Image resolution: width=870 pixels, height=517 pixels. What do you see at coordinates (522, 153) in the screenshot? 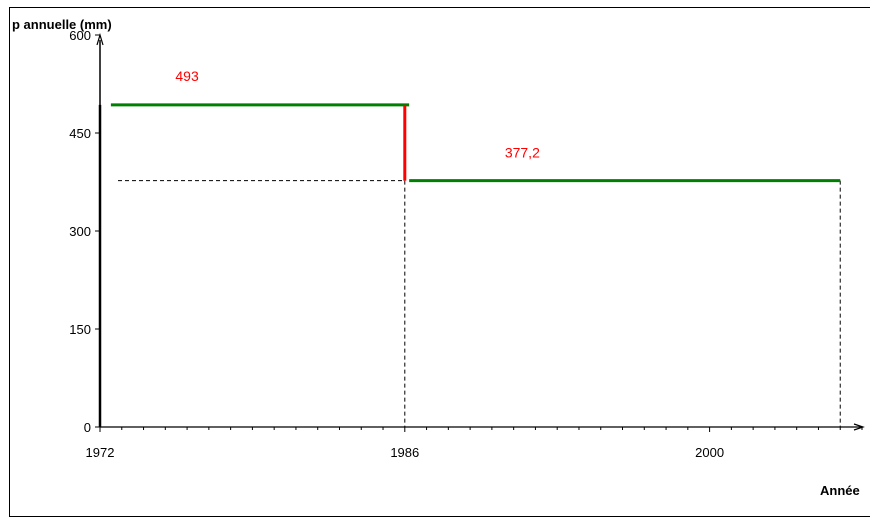
I see `data-label-2: 377,2` at bounding box center [522, 153].